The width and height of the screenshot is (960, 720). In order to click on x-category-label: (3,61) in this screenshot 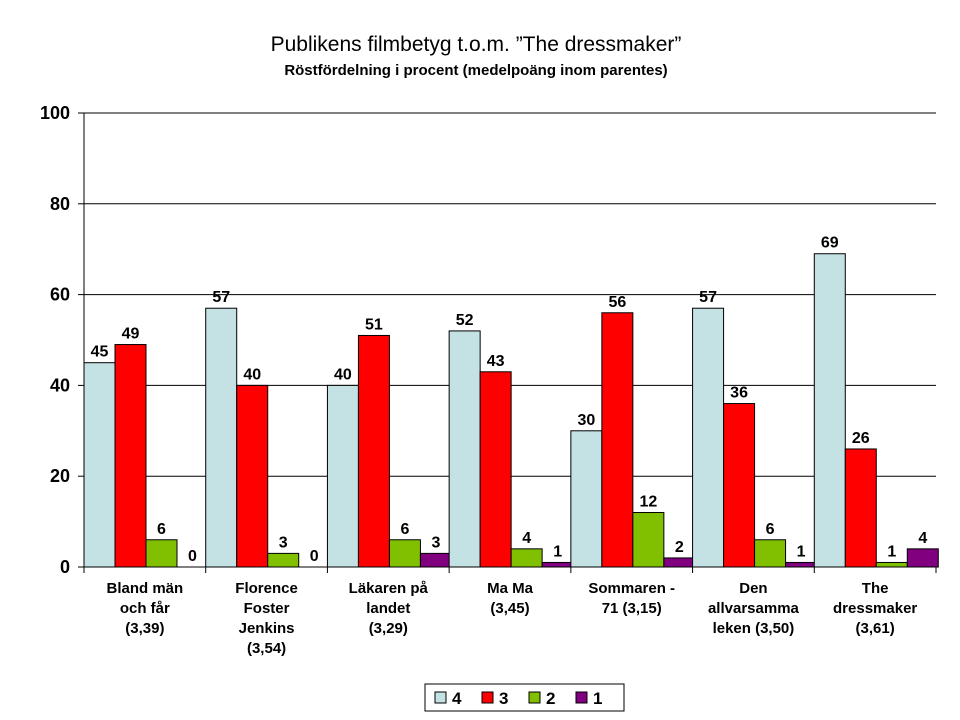, I will do `click(875, 628)`.